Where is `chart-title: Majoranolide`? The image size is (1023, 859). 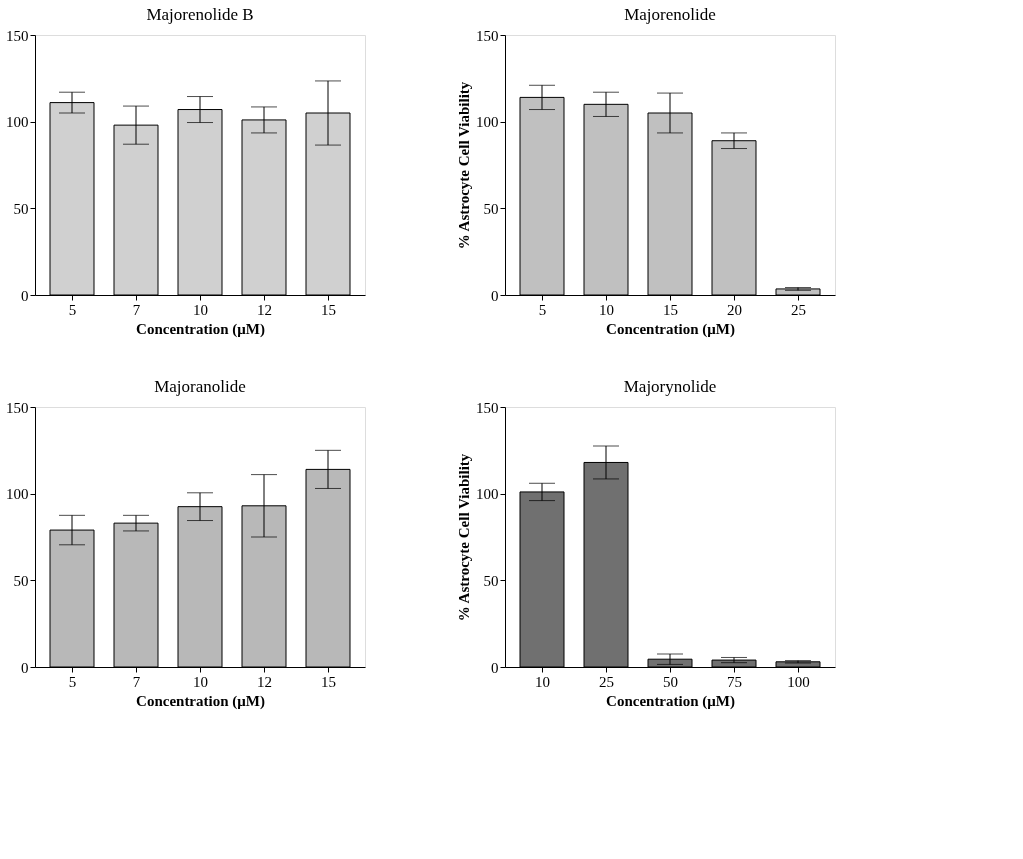
chart-title: Majoranolide is located at coordinates (200, 386).